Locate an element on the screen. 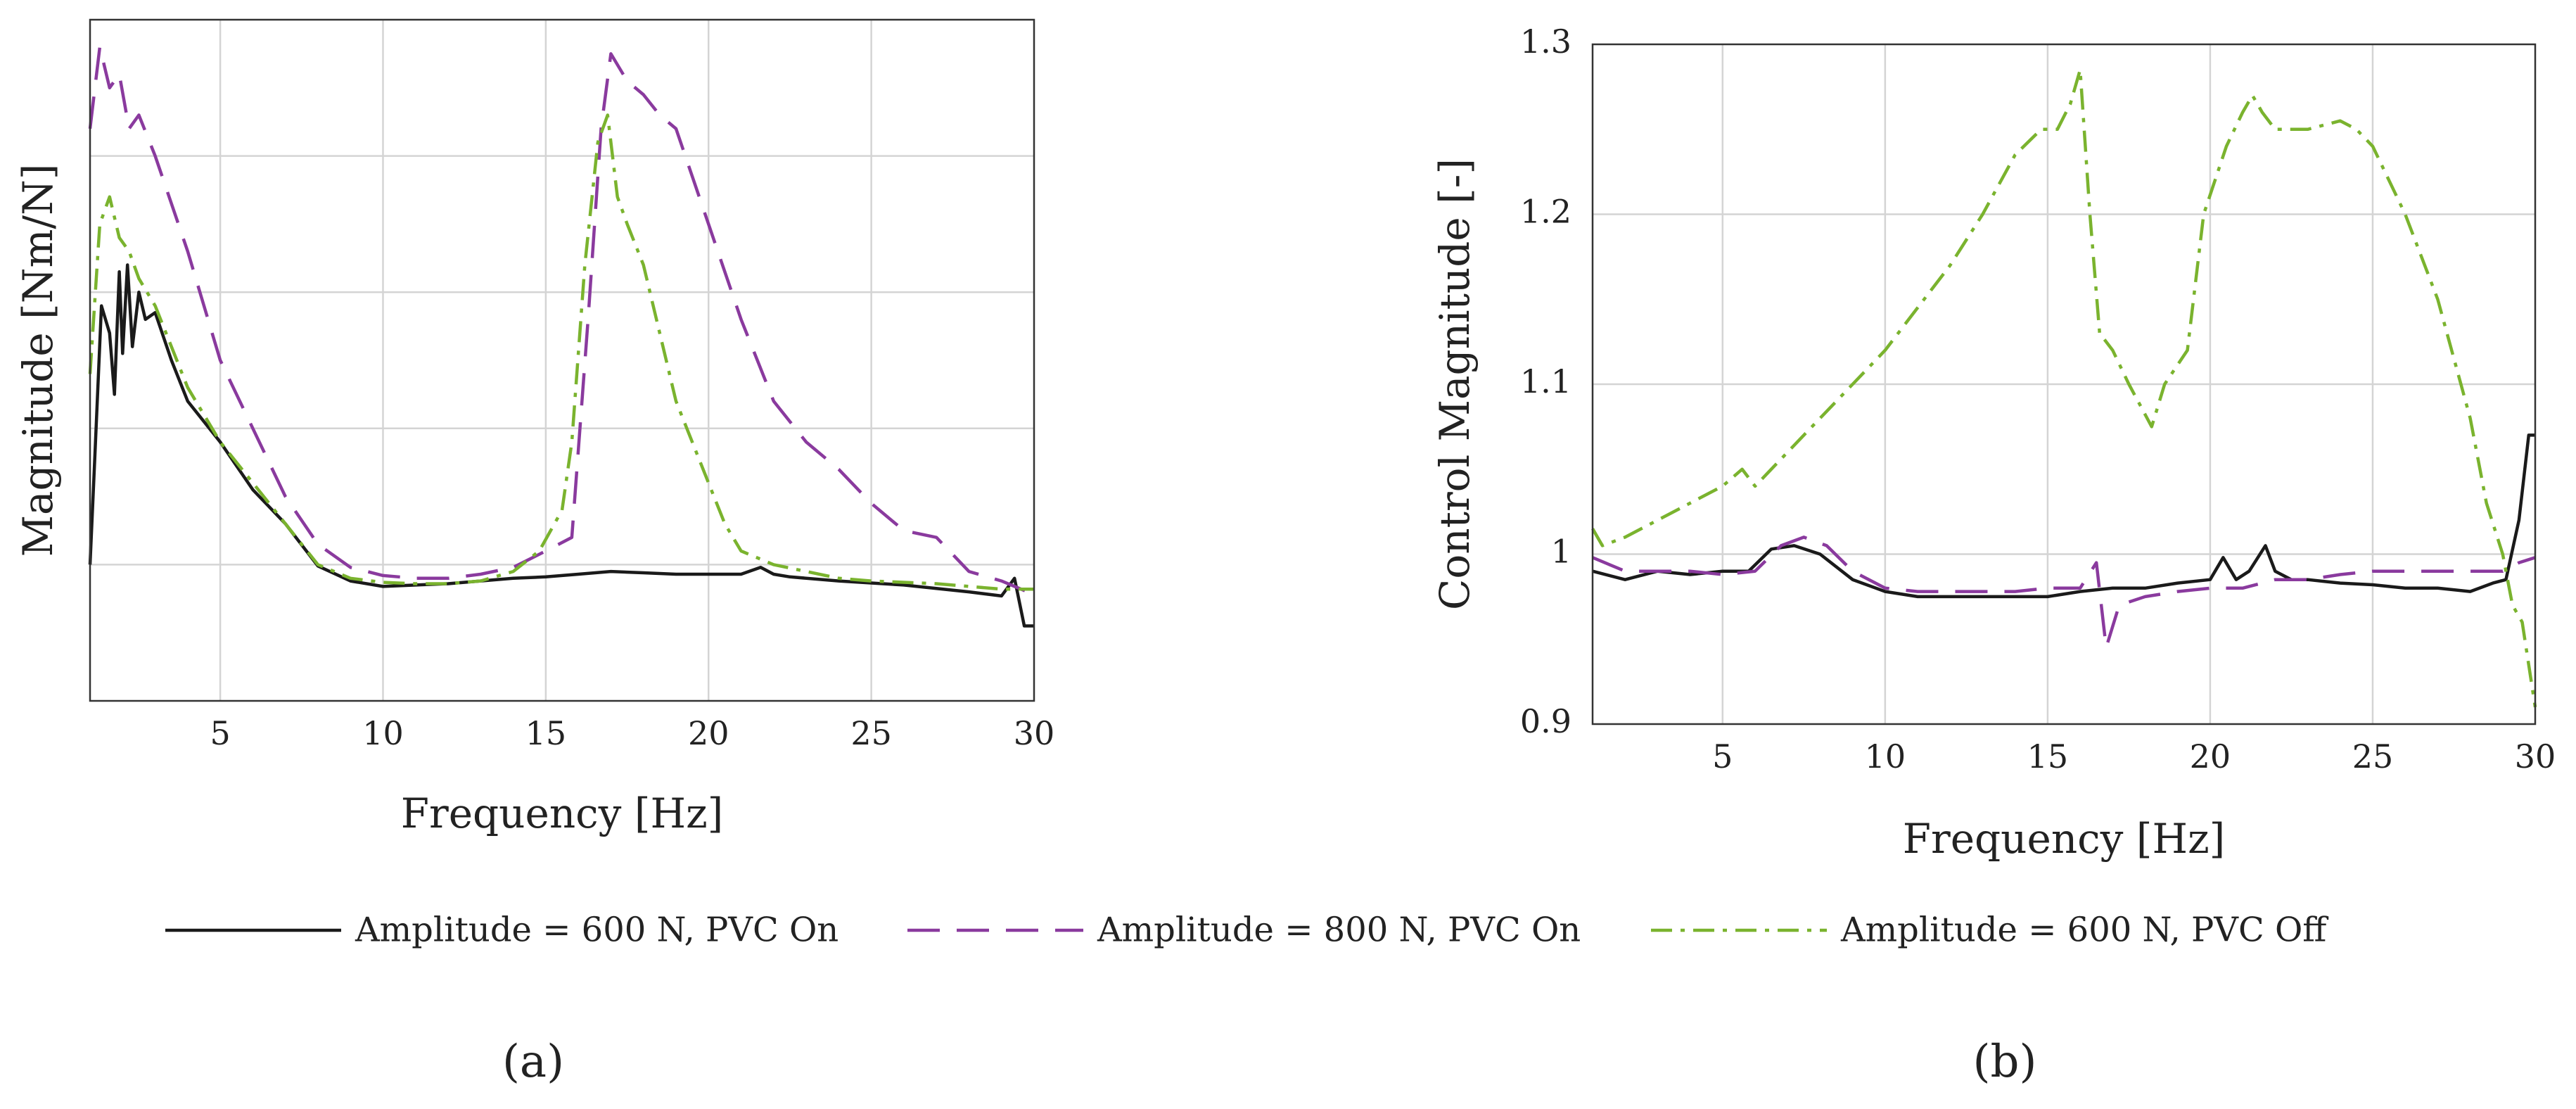  legend-item-800-on: Amplitude = 800 N, PVC On is located at coordinates (1244, 930).